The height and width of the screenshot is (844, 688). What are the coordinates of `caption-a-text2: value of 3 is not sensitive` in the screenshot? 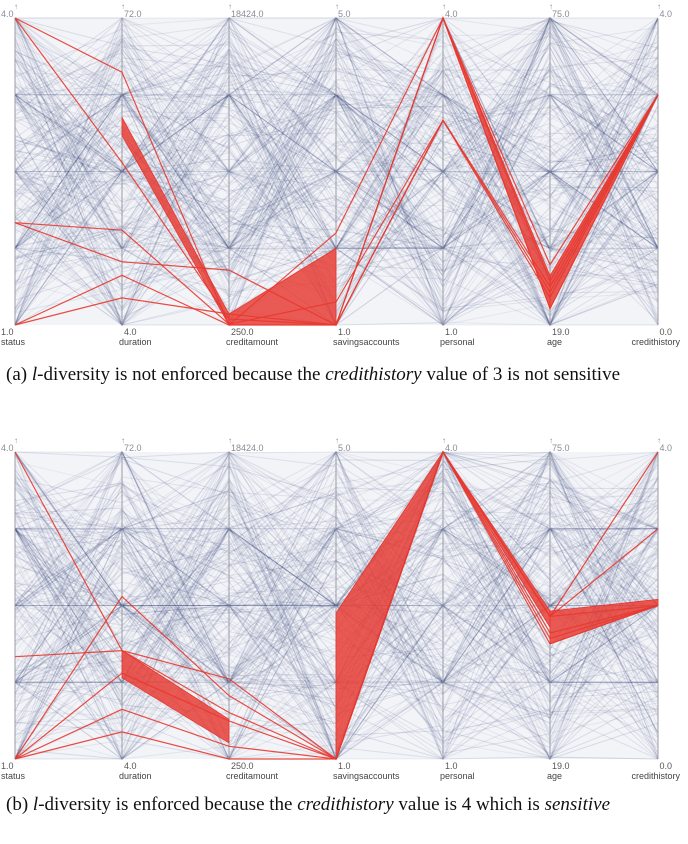 It's located at (523, 374).